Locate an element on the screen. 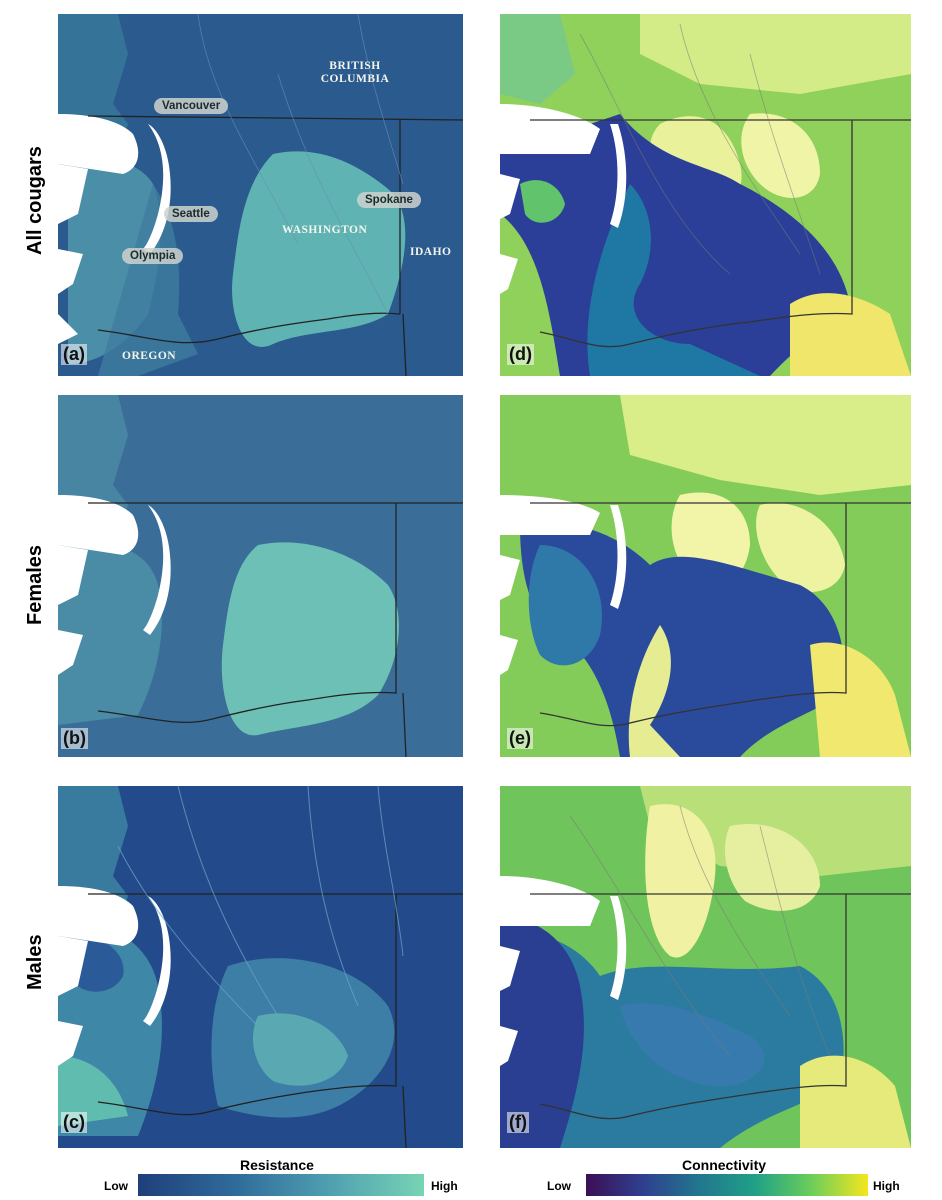 The height and width of the screenshot is (1200, 942). place-label-idaho: IDAHO is located at coordinates (431, 252).